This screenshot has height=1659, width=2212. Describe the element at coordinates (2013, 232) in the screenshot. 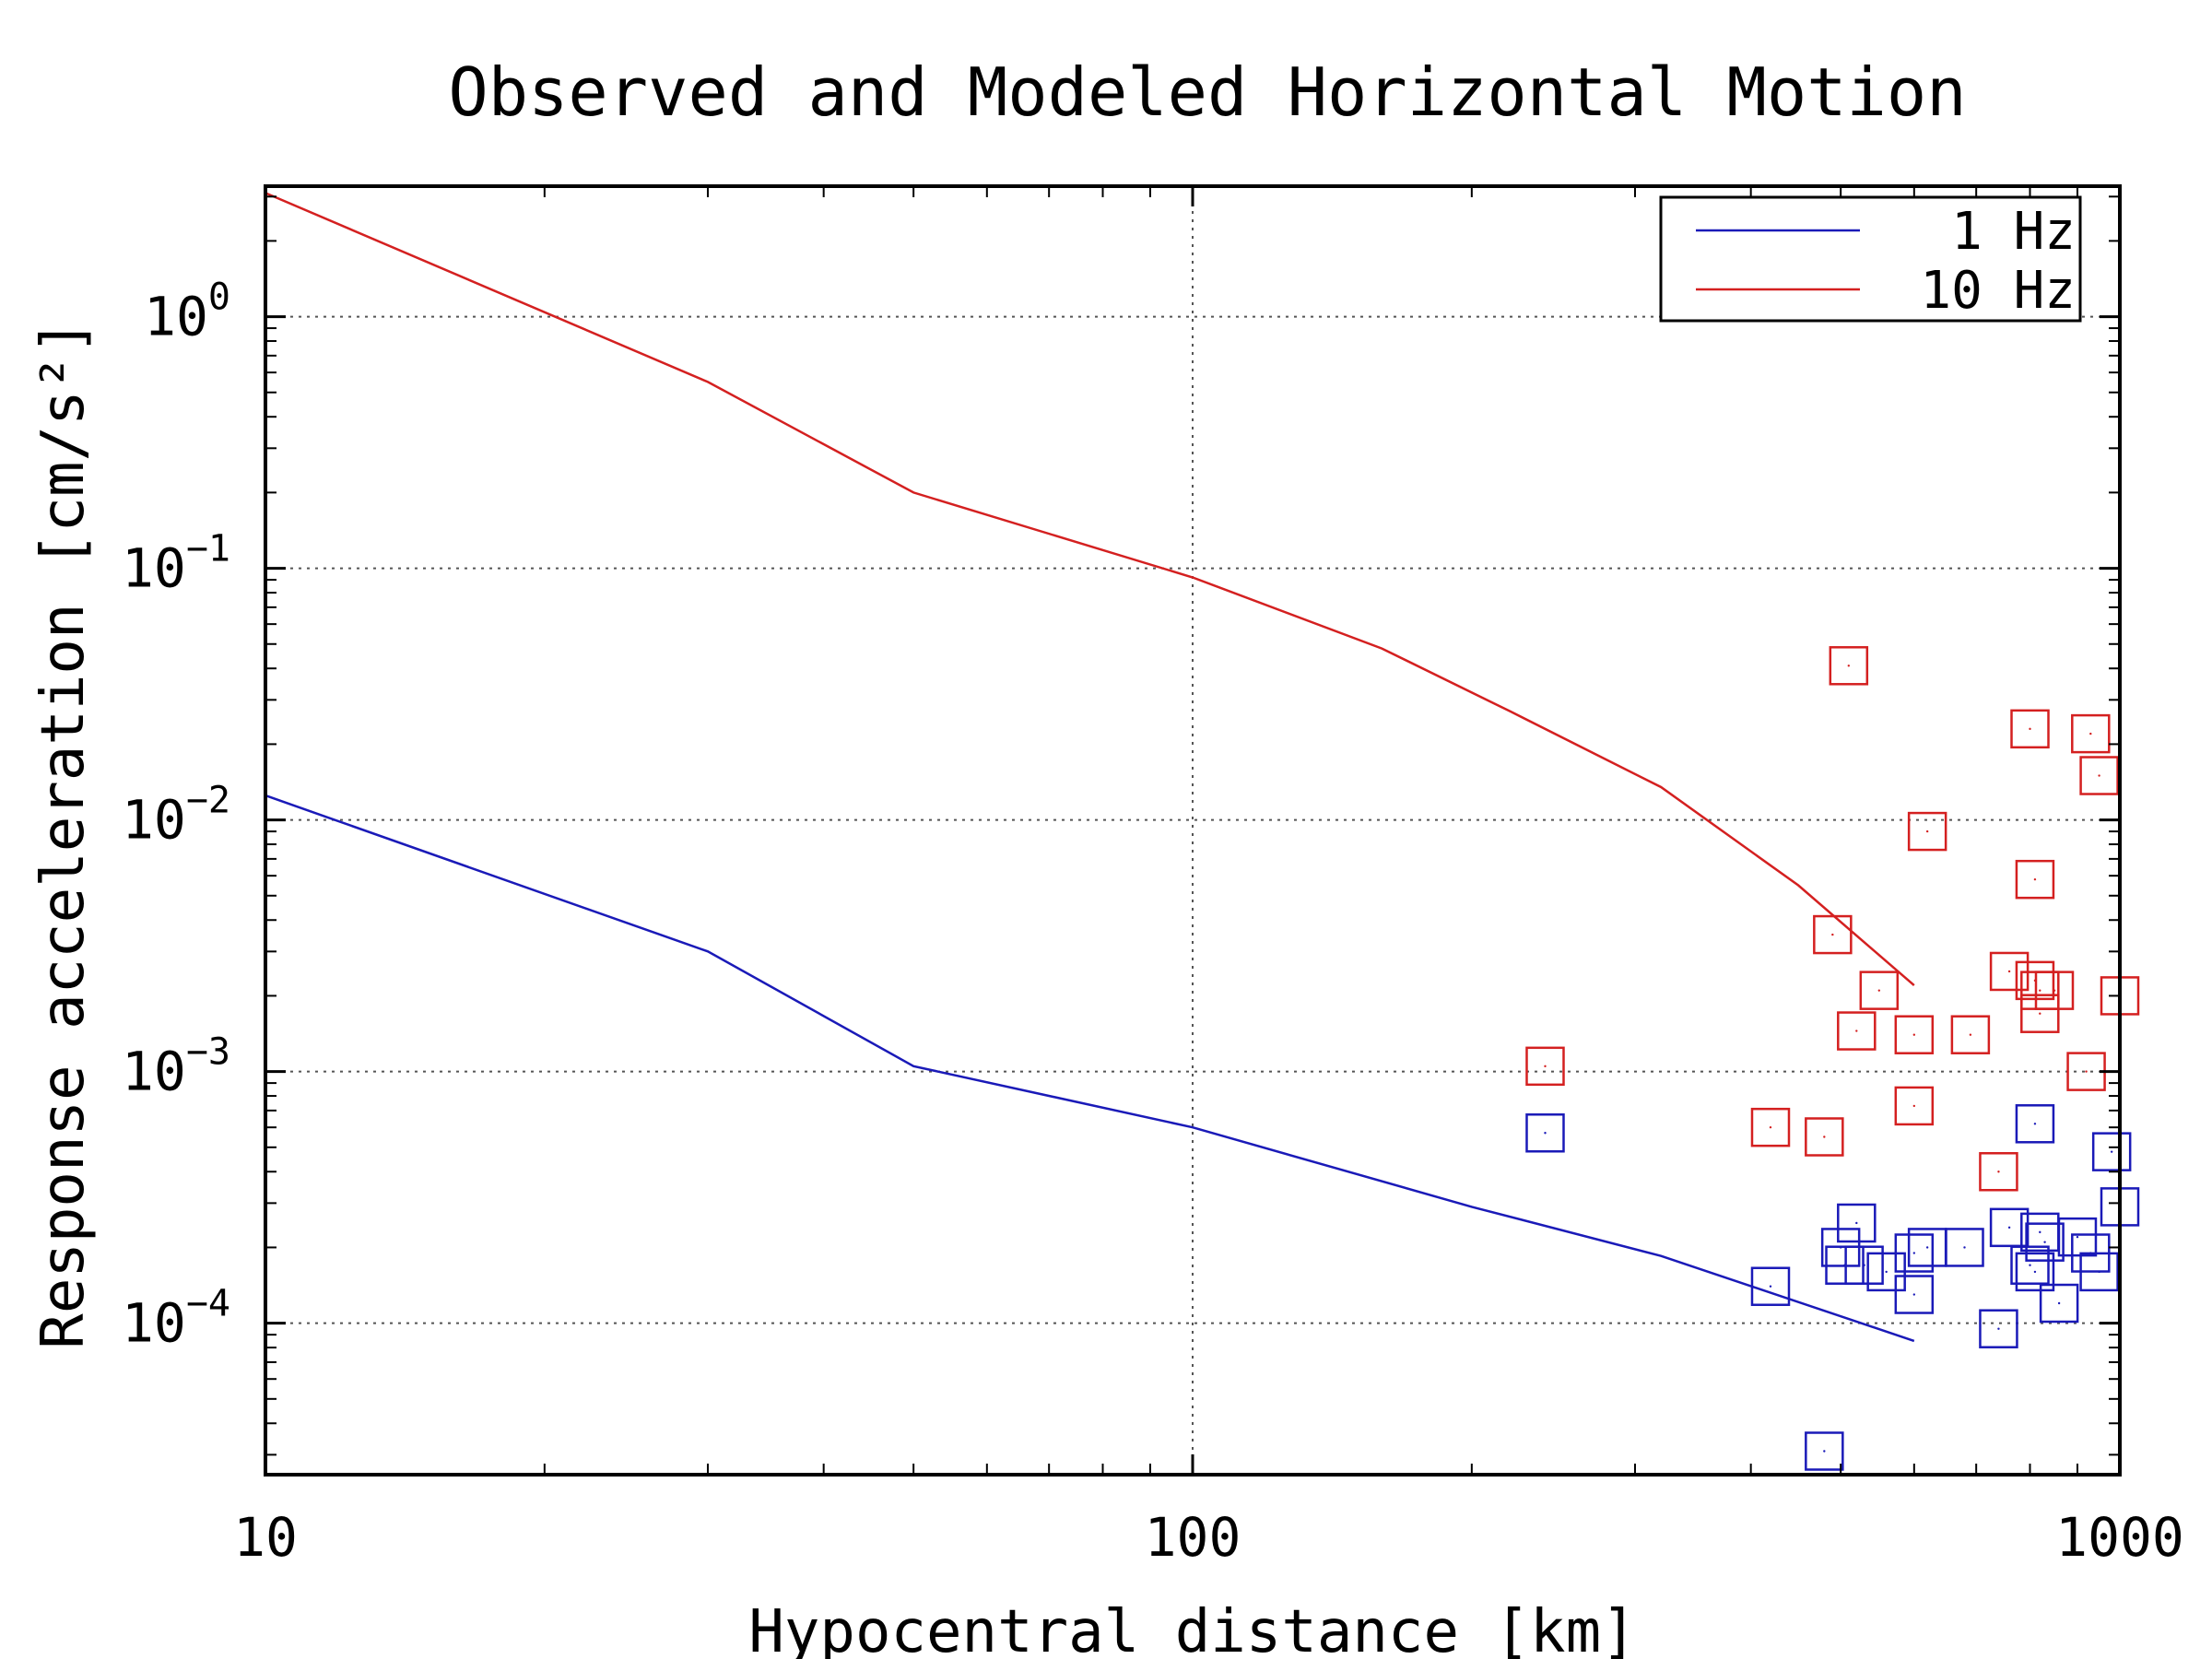

I see `legend-label-1hz: 1 Hz` at that location.